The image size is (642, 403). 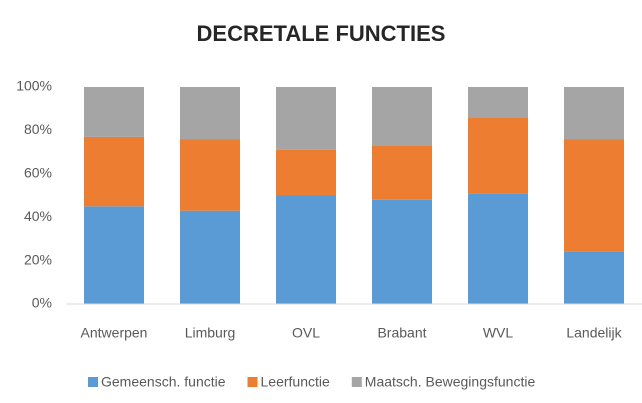 What do you see at coordinates (210, 333) in the screenshot?
I see `x-tick-label: Limburg` at bounding box center [210, 333].